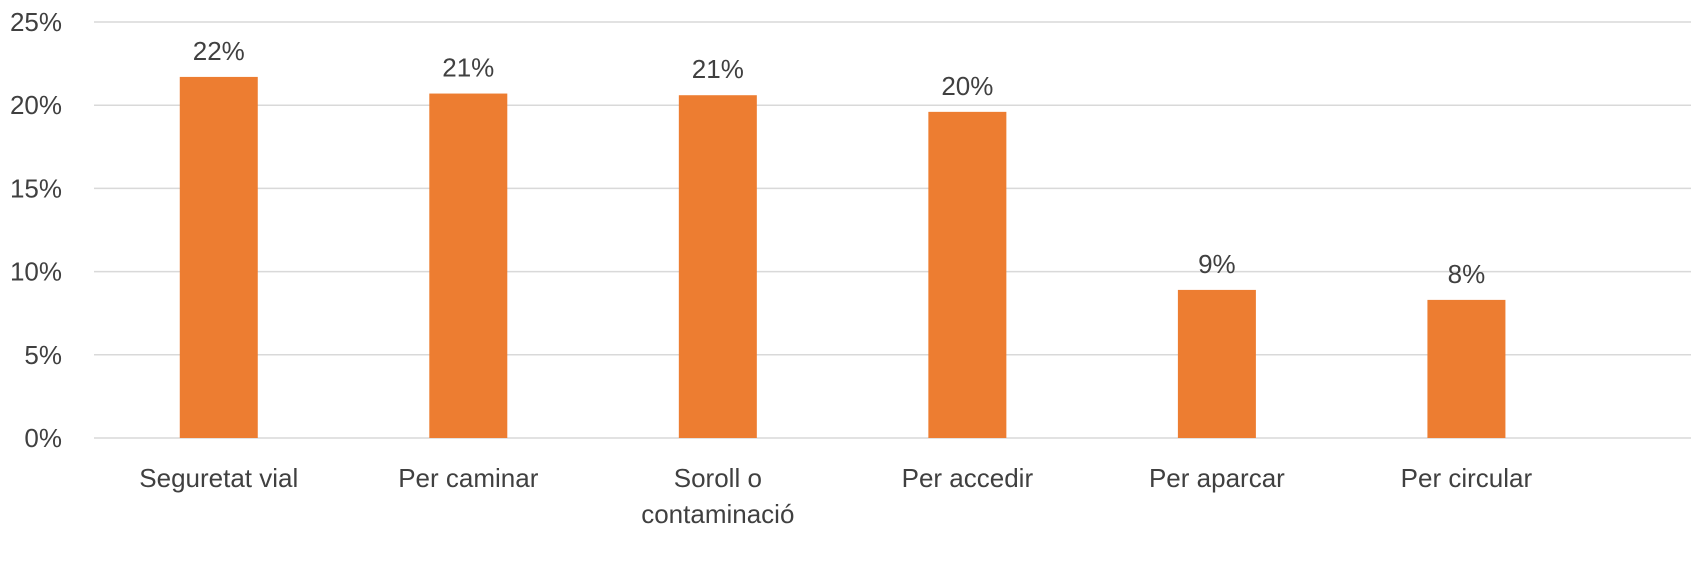 The width and height of the screenshot is (1691, 571). What do you see at coordinates (43, 438) in the screenshot?
I see `y-tick-label: 0%` at bounding box center [43, 438].